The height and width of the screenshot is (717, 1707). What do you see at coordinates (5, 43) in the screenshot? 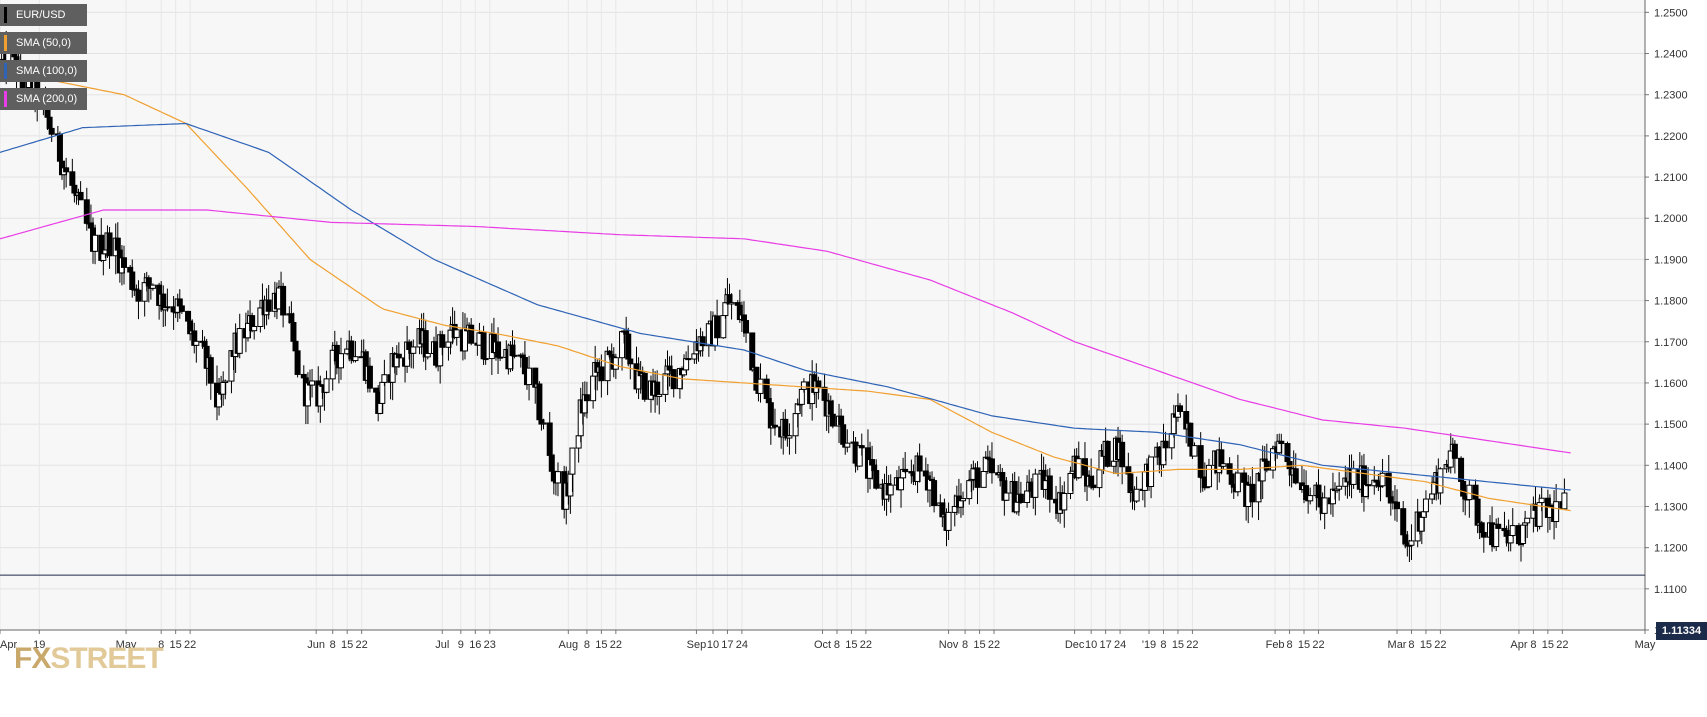
I see `legend-swatch-sma50` at bounding box center [5, 43].